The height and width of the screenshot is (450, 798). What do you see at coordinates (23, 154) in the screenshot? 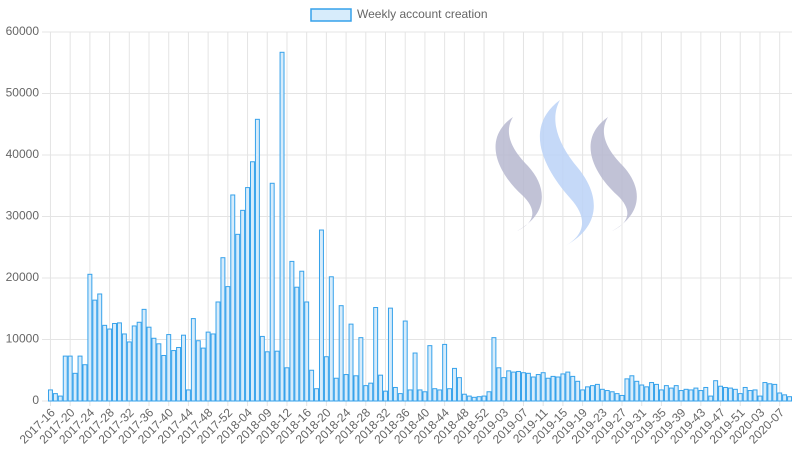
I see `y-tick-label: 40000` at bounding box center [23, 154].